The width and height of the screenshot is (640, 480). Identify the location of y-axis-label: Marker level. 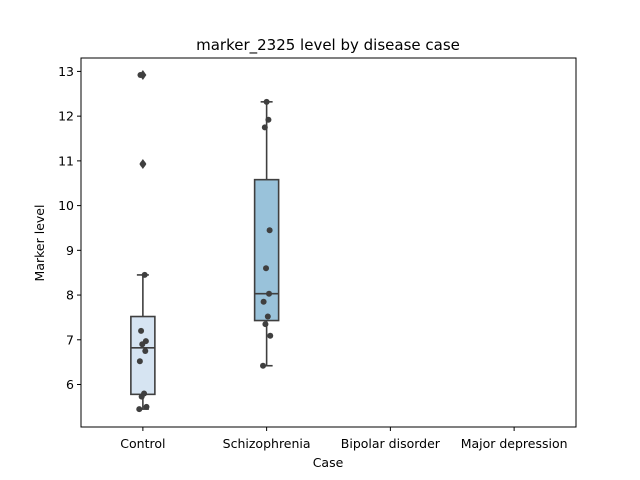
(39, 243).